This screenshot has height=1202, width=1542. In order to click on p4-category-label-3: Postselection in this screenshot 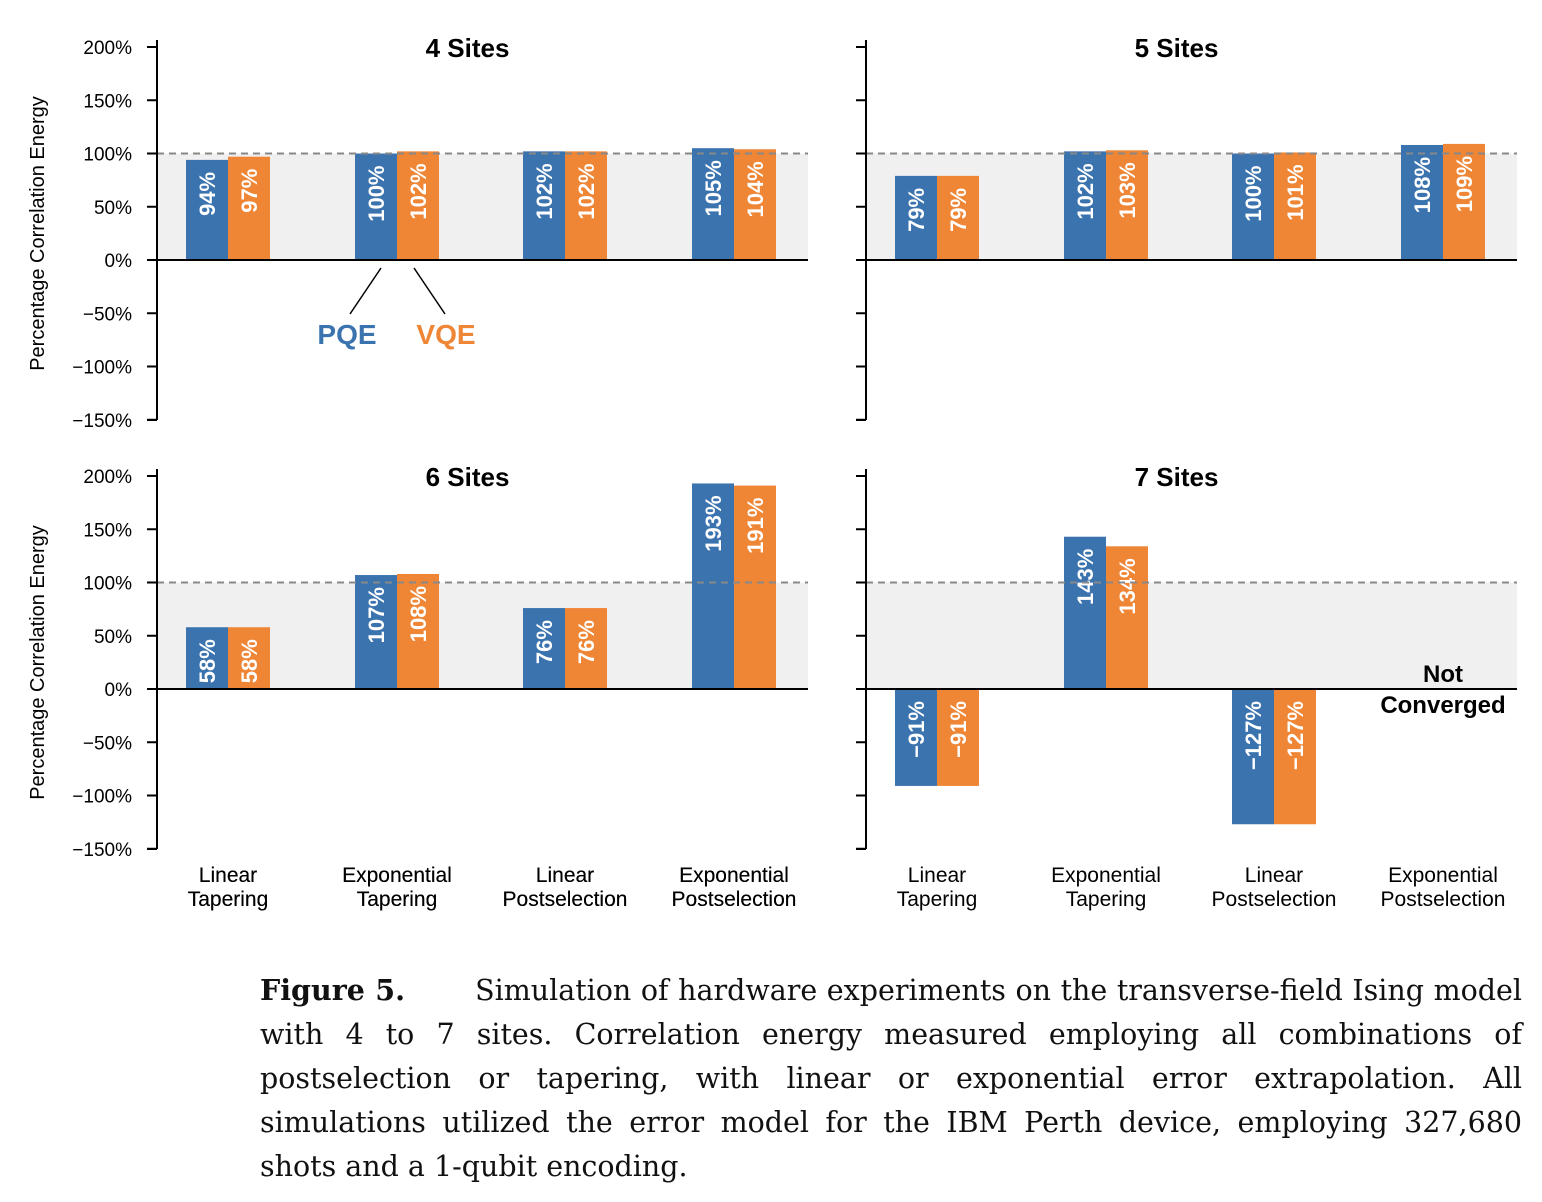, I will do `click(1274, 899)`.